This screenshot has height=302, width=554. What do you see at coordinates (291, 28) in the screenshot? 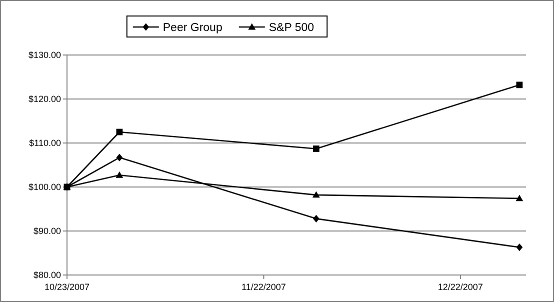
I see `legend-label: S&P 500` at bounding box center [291, 28].